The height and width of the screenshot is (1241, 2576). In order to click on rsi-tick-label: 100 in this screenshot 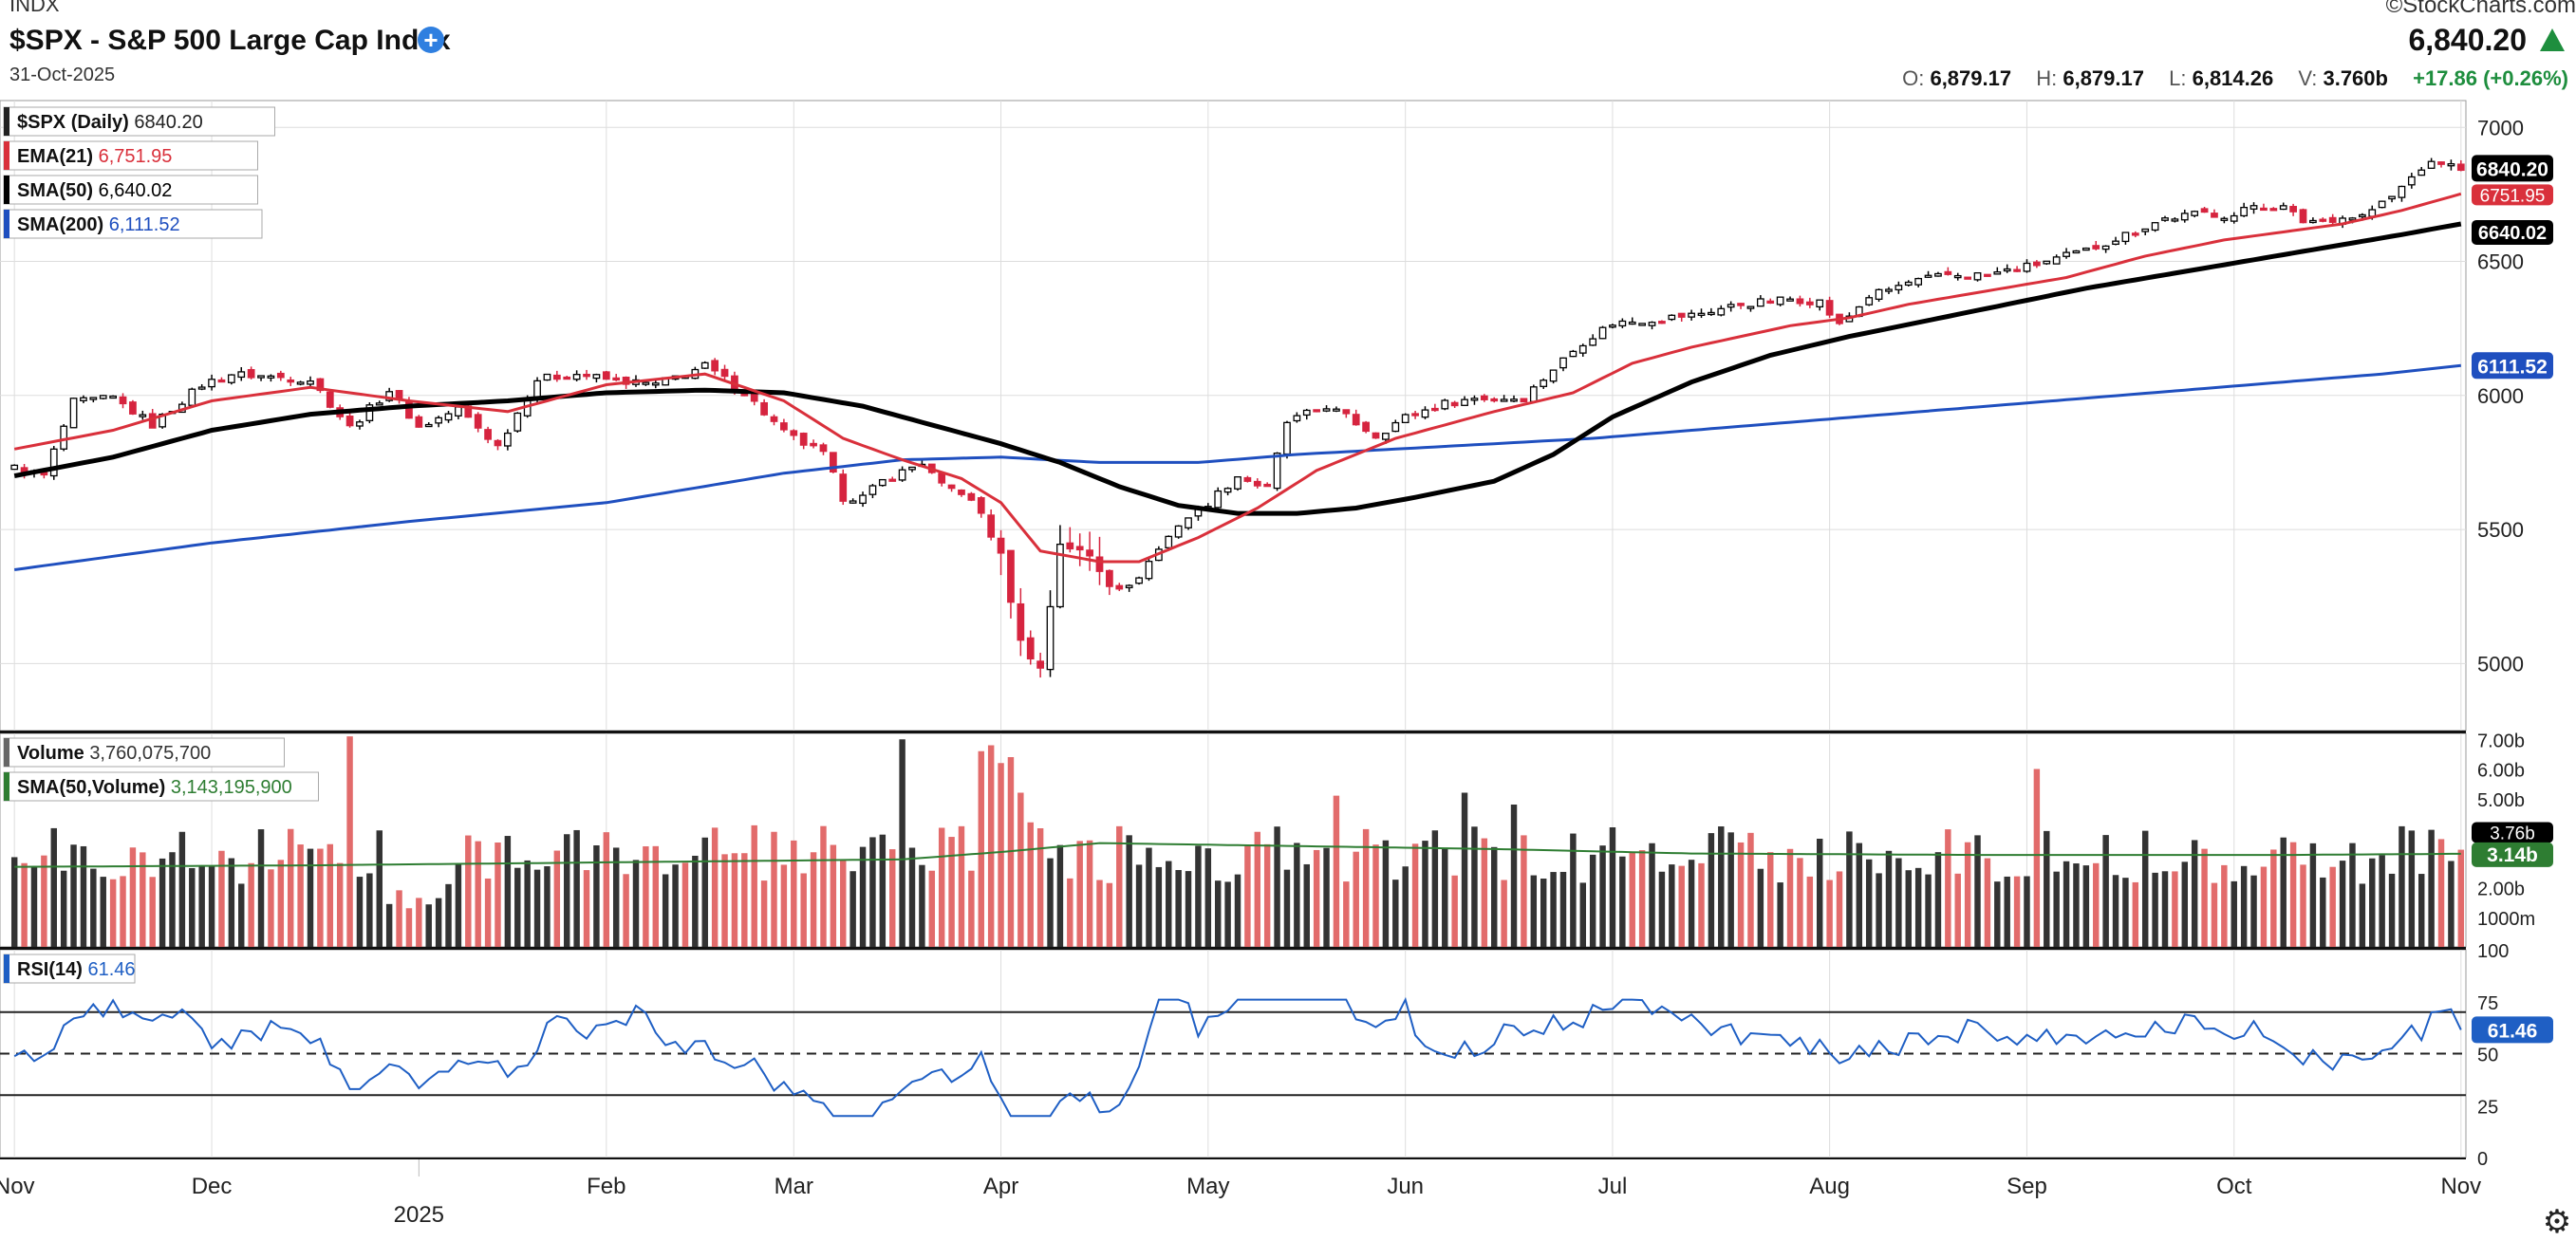, I will do `click(2493, 951)`.